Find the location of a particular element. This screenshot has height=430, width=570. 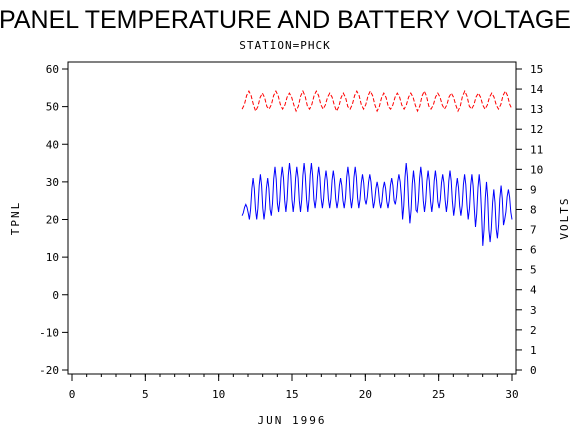

battery-voltage-line is located at coordinates (377, 101).